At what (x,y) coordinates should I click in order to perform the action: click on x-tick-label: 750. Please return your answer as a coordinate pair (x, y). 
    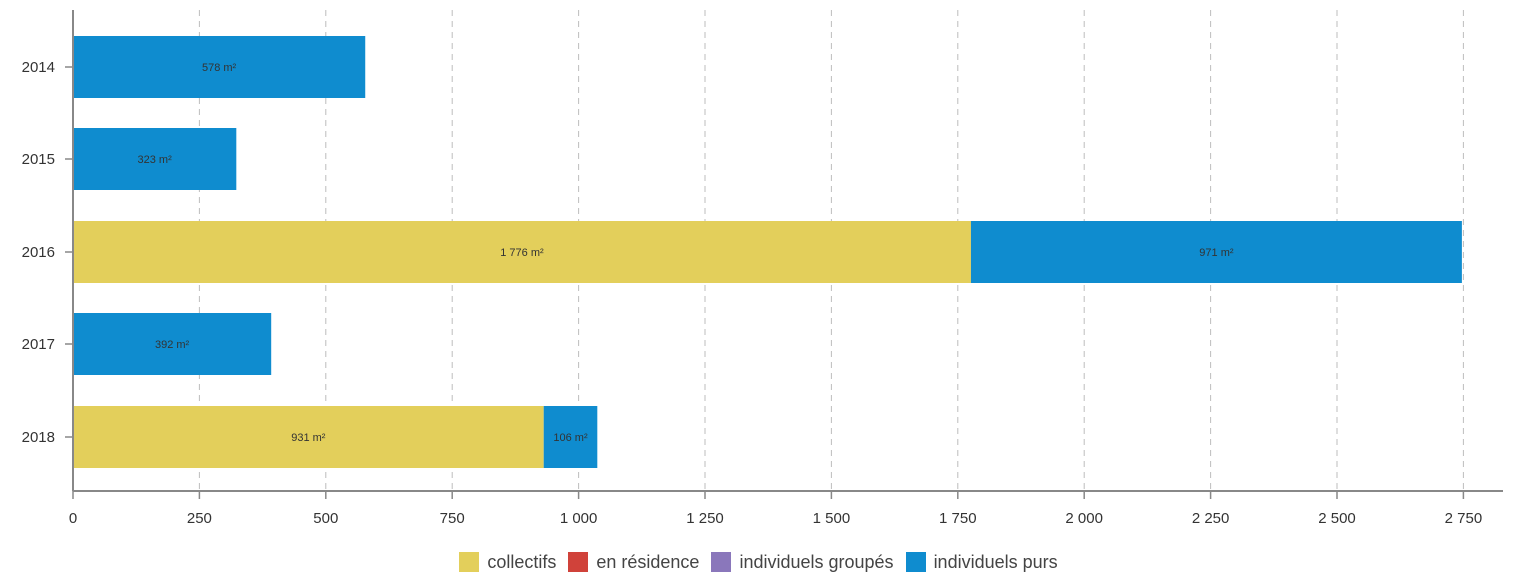
    Looking at the image, I should click on (452, 518).